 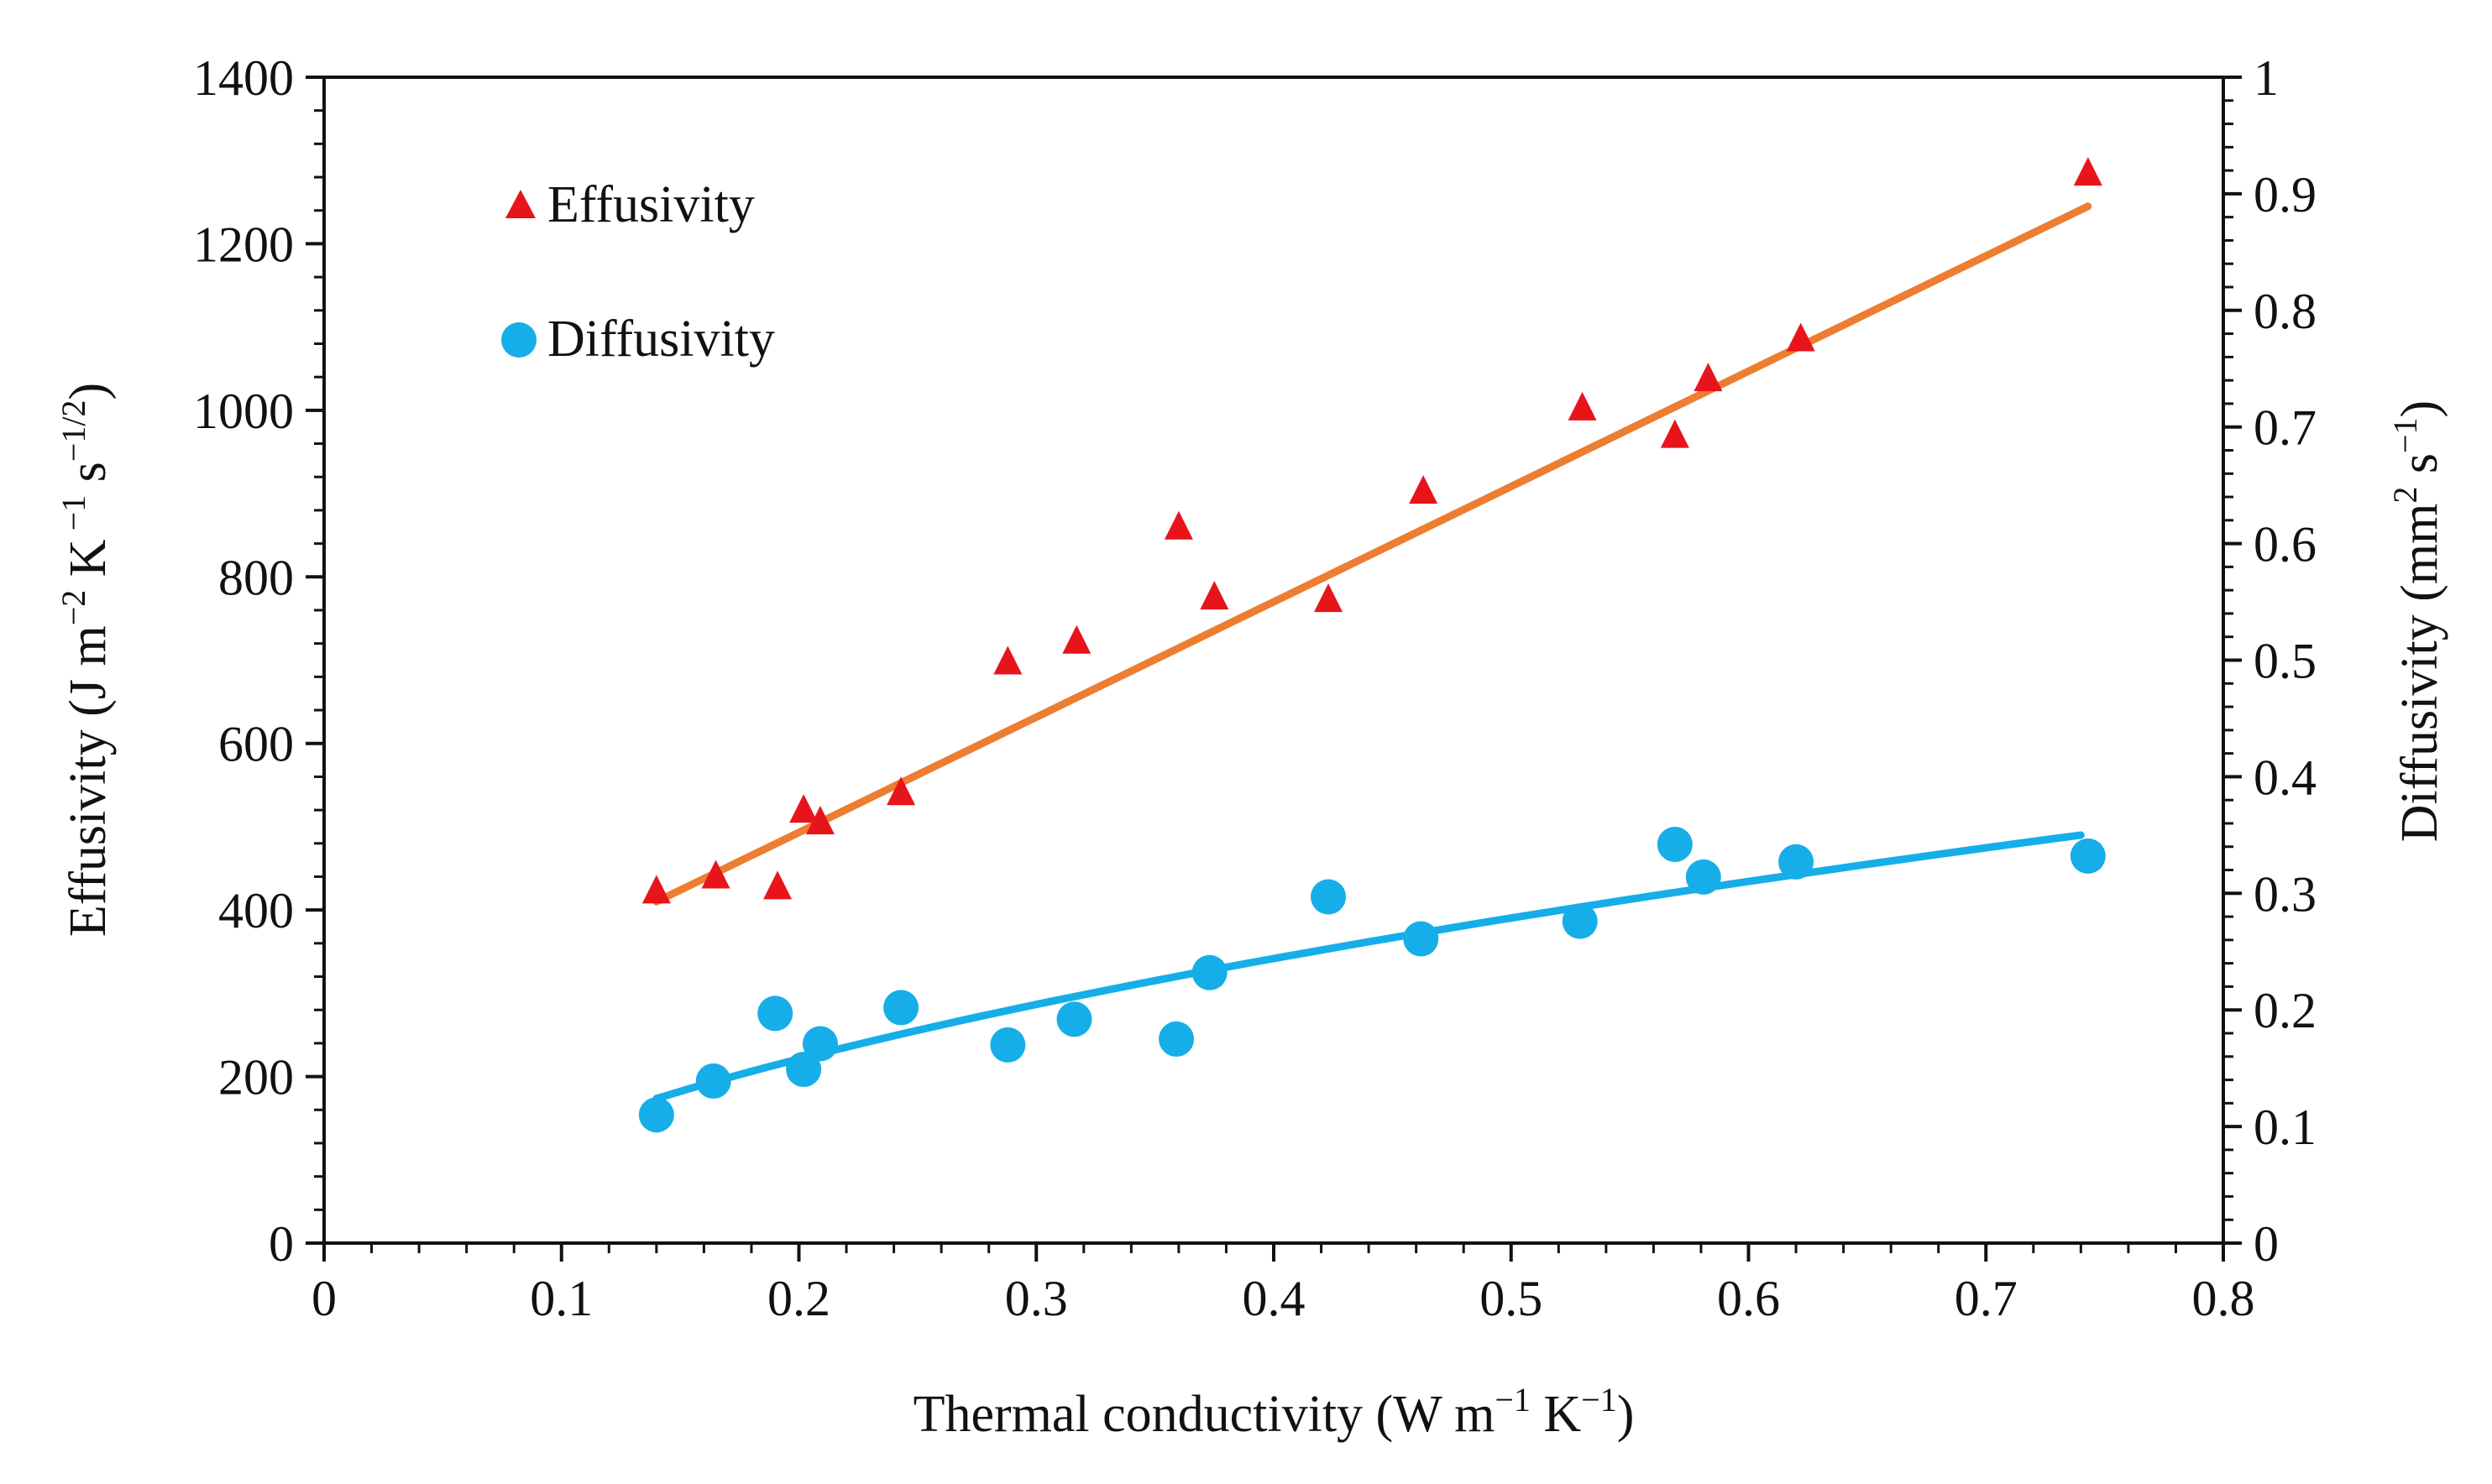 I want to click on legend: Effusivity Diffusivity, so click(x=638, y=272).